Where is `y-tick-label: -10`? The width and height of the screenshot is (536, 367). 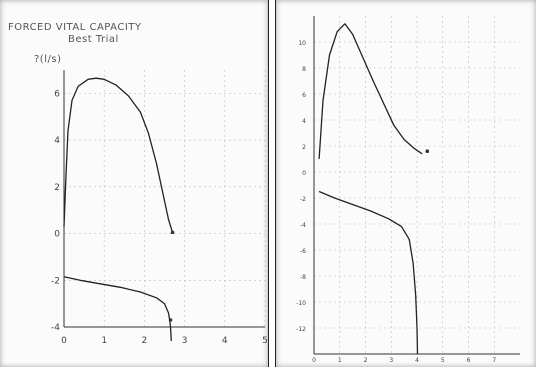 y-tick-label: -10 is located at coordinates (301, 303).